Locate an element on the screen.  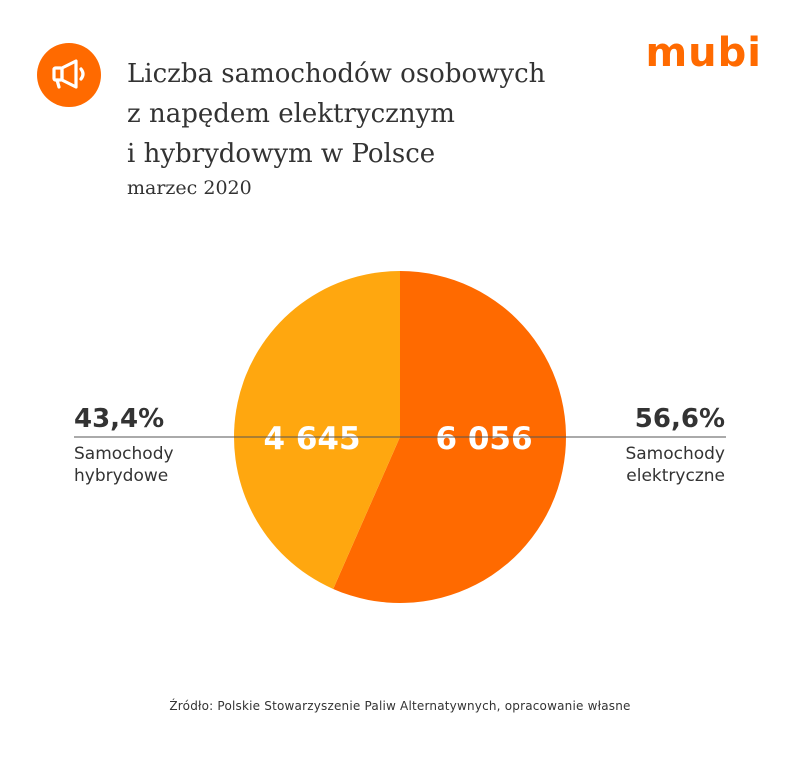
slice-percent-label-2: 43,4% is located at coordinates (119, 419).